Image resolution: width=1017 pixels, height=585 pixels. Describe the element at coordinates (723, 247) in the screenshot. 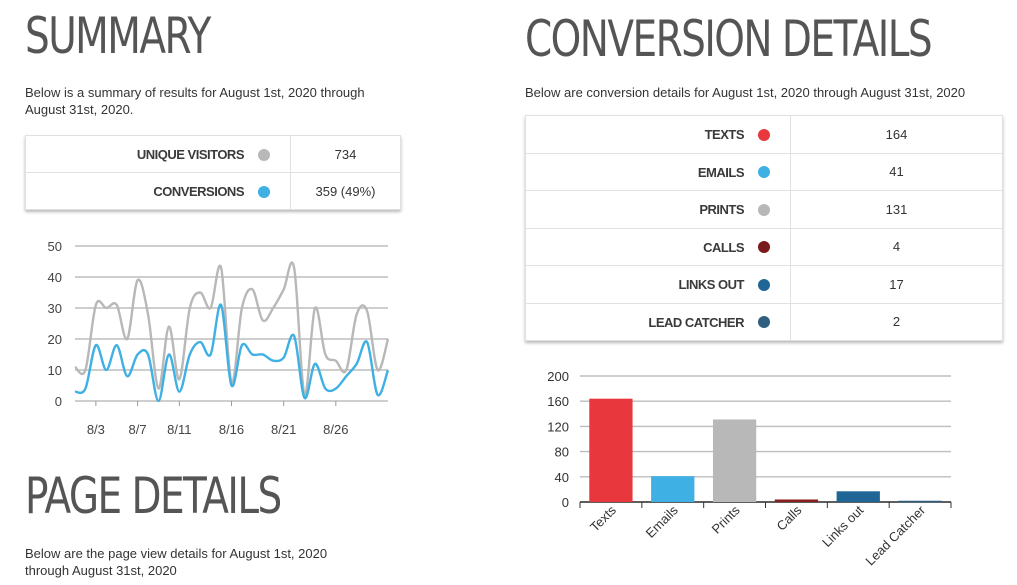

I see `calls-label: CALLS` at that location.